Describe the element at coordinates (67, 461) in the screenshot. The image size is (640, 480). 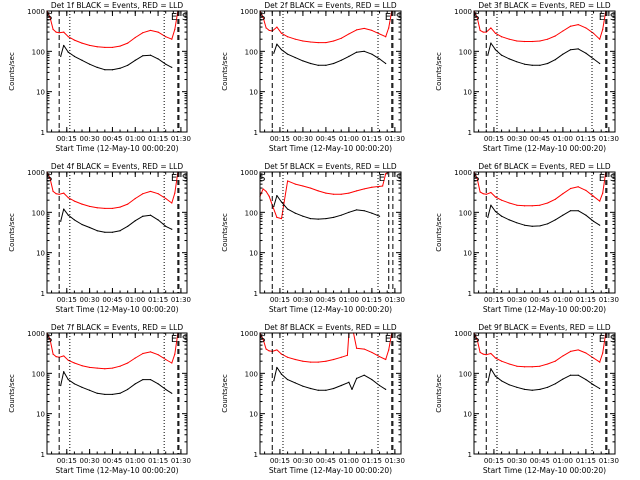
I see `x-tick-label: 00:15` at that location.